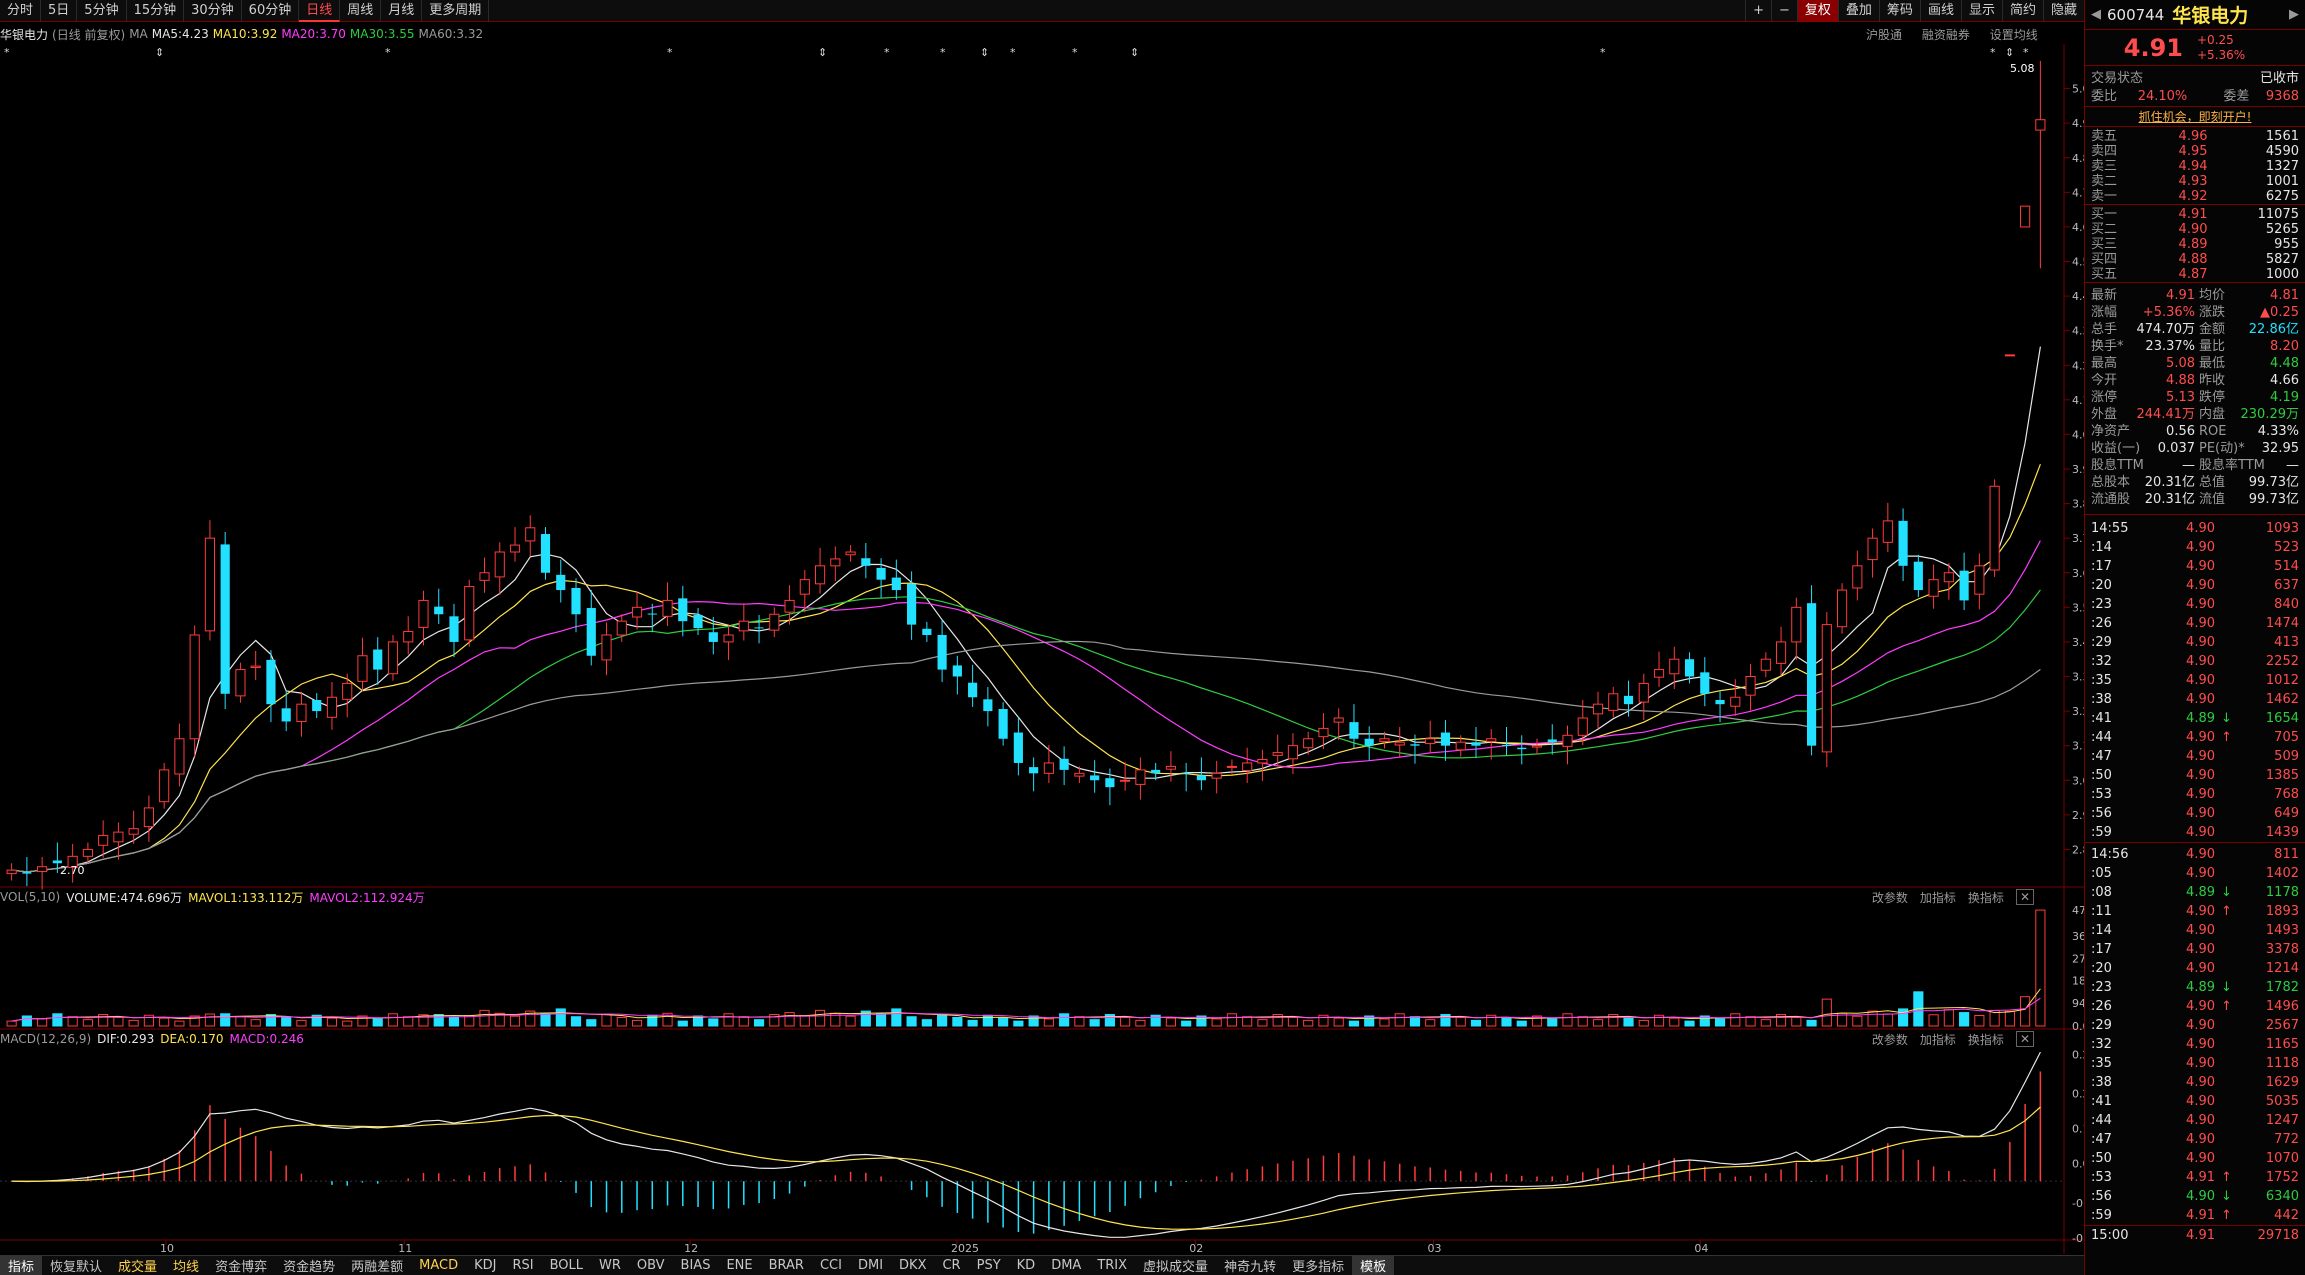 The image size is (2305, 1275). What do you see at coordinates (320, 11) in the screenshot?
I see `tab-daily: 日线` at bounding box center [320, 11].